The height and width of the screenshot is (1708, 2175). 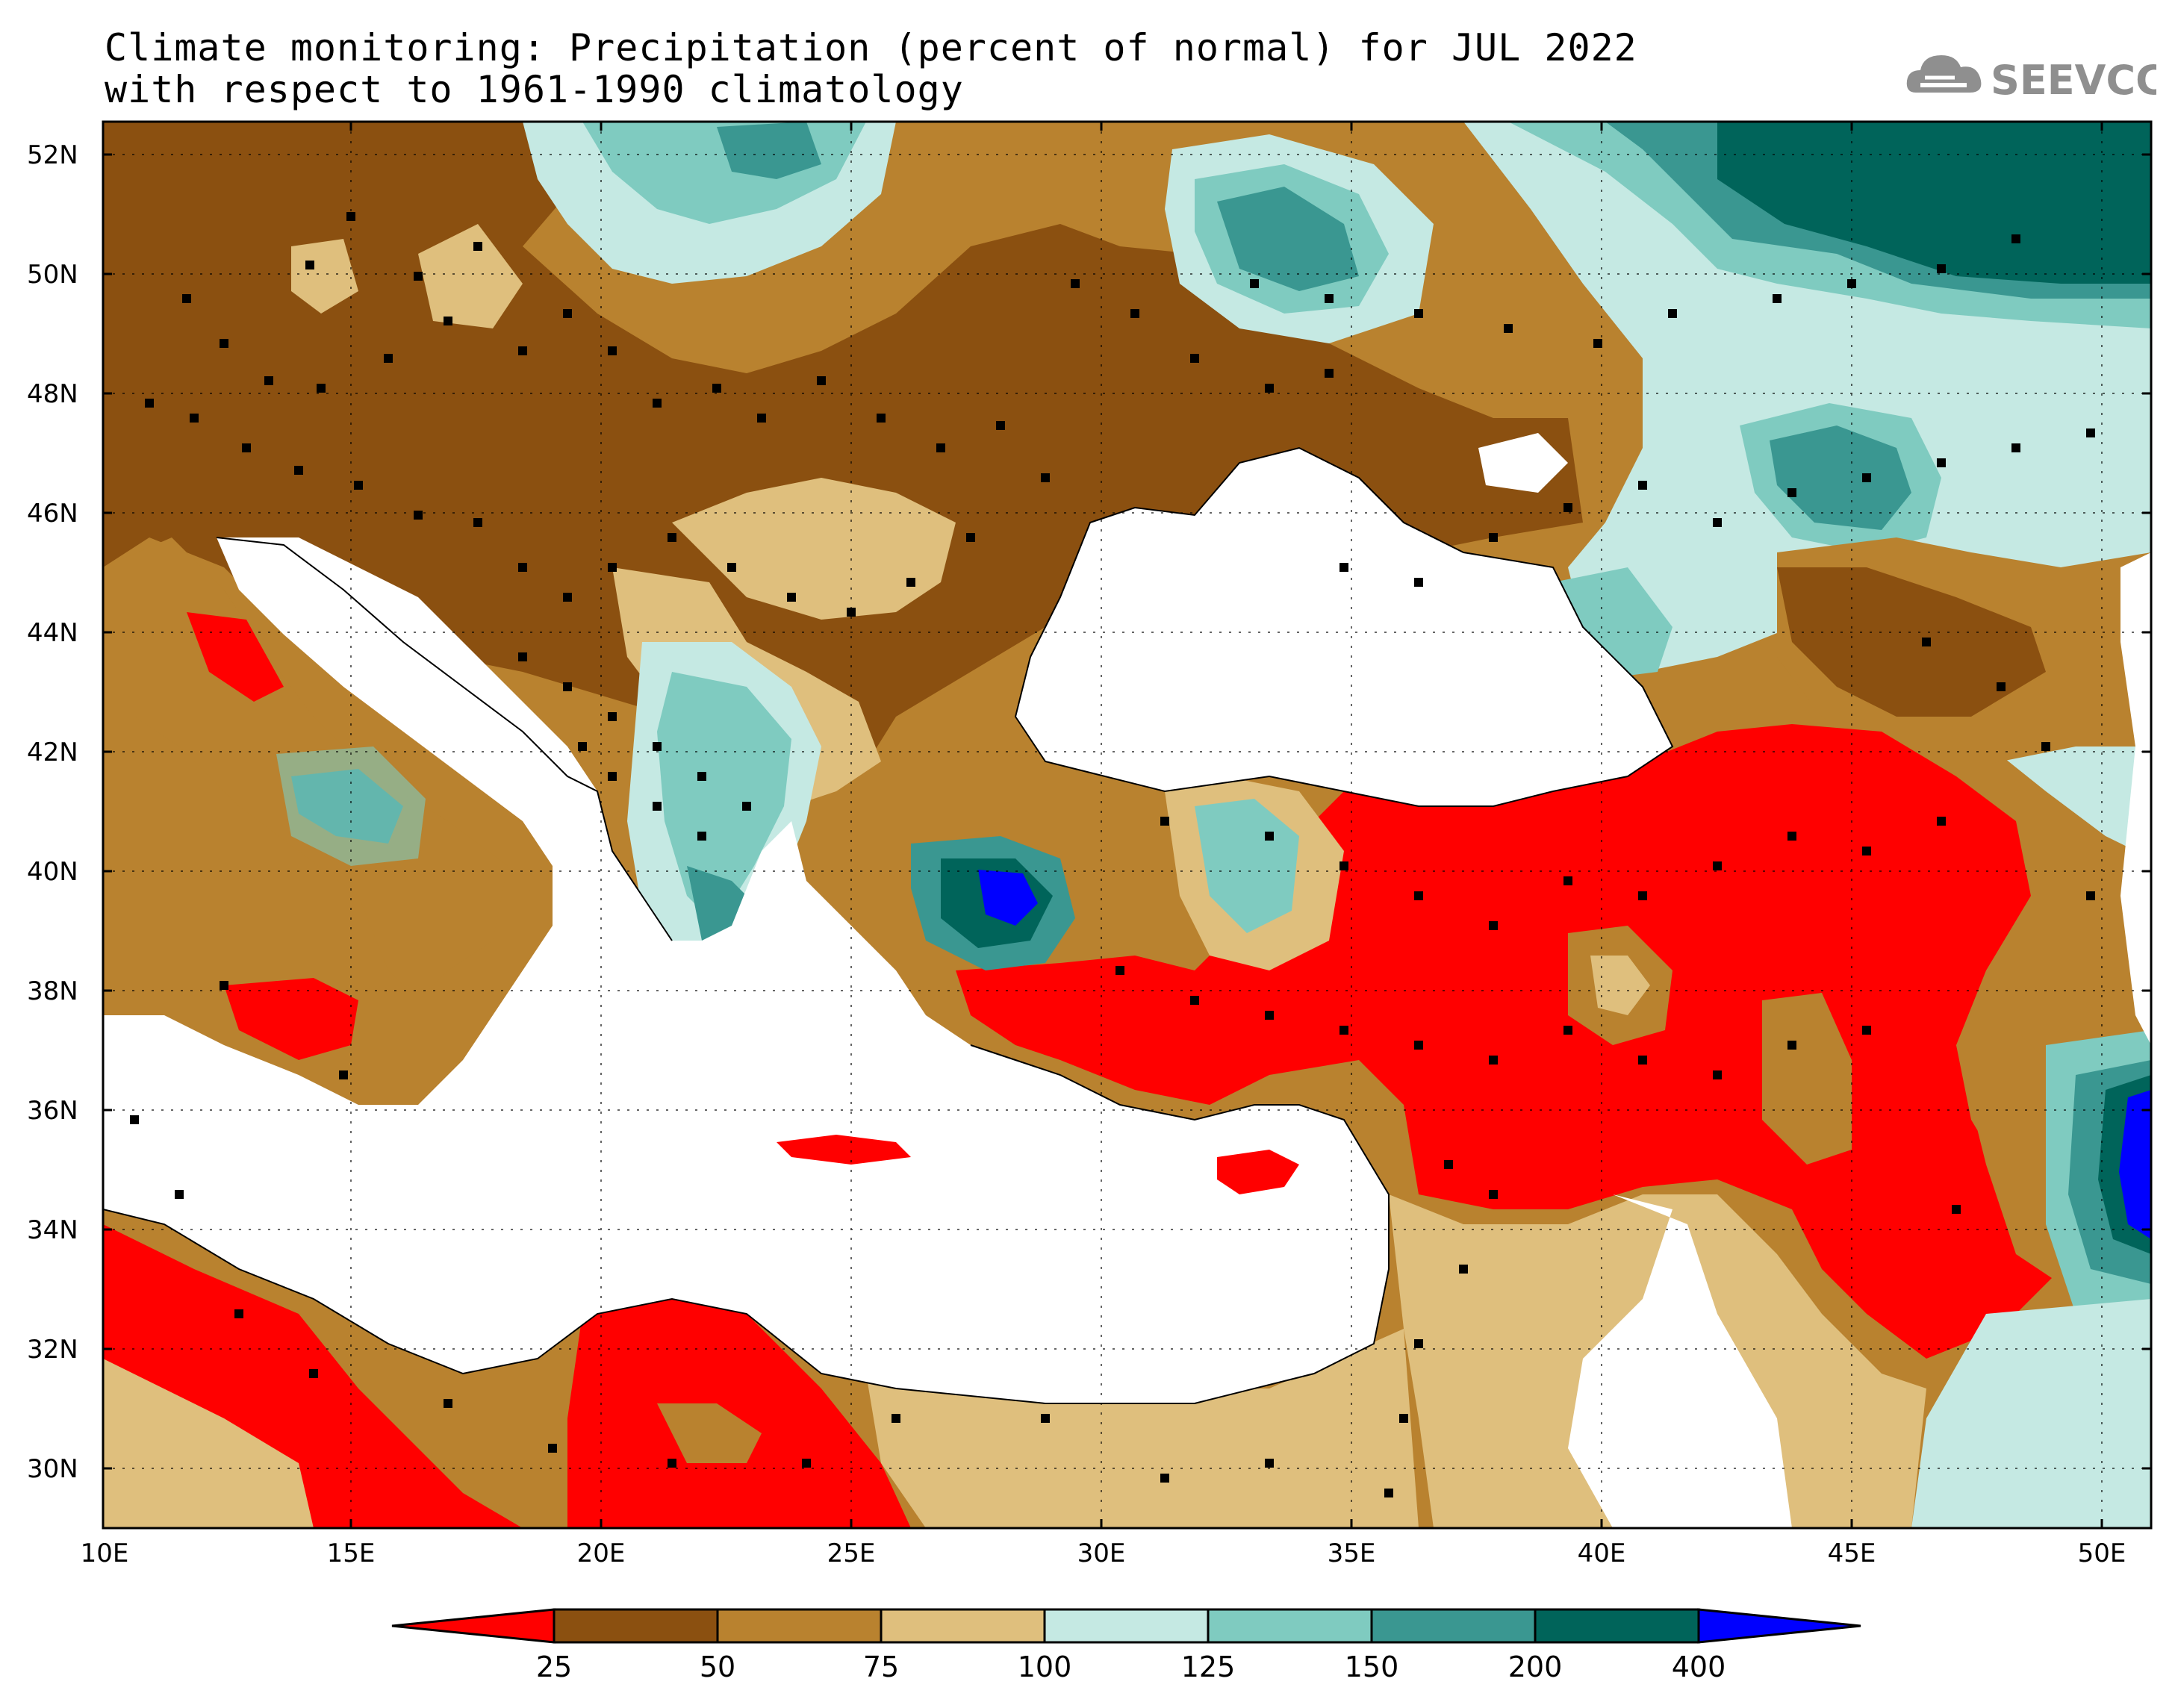 What do you see at coordinates (2102, 1553) in the screenshot?
I see `lon-label: 50E` at bounding box center [2102, 1553].